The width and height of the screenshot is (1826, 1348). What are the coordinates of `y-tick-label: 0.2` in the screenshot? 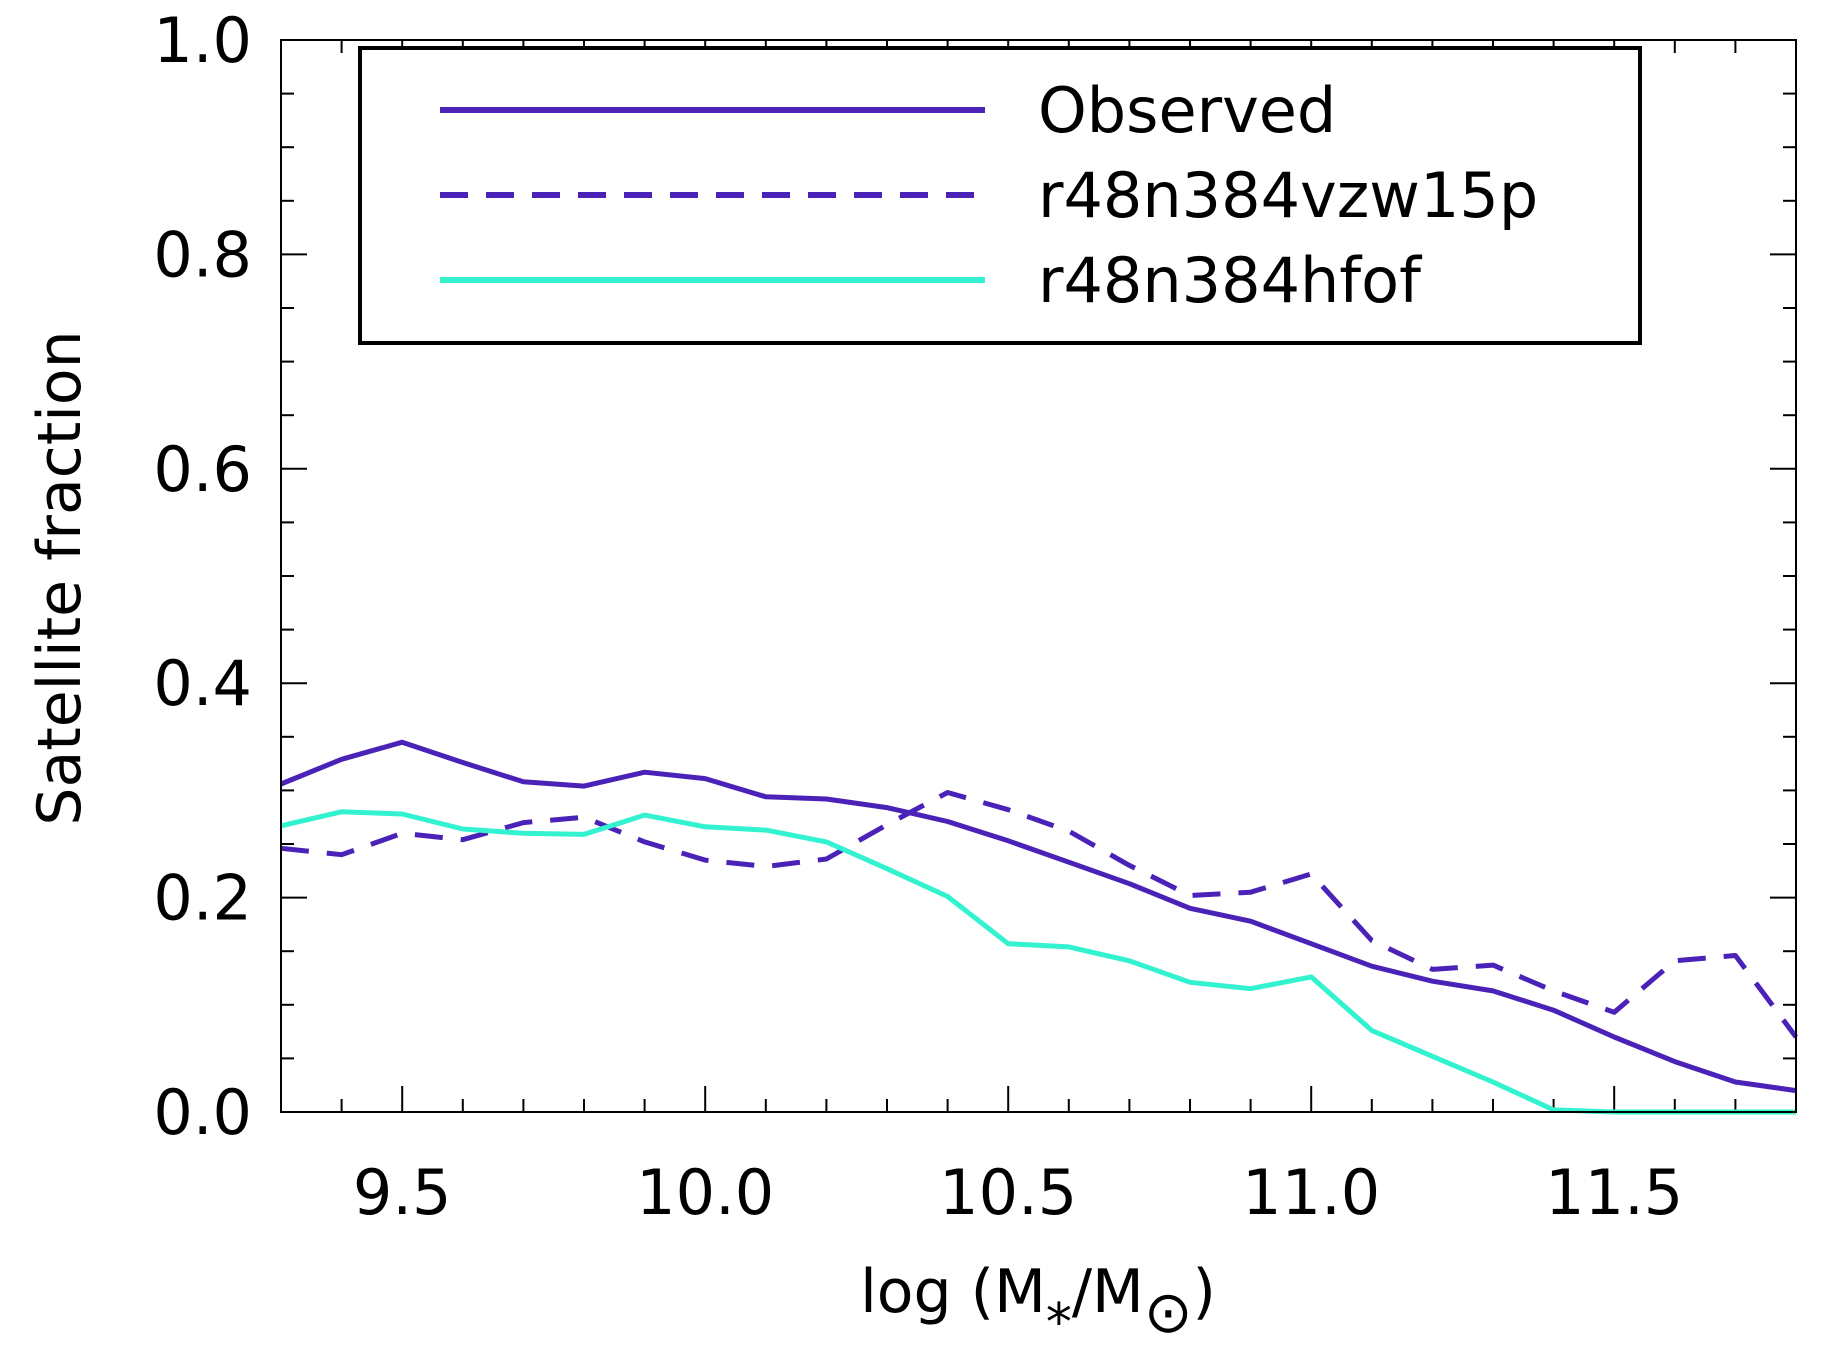 It's located at (202, 898).